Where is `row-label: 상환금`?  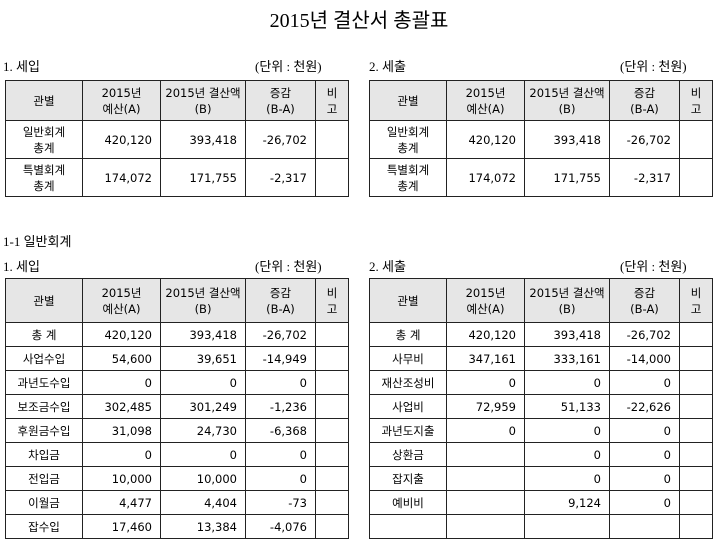 row-label: 상환금 is located at coordinates (408, 454).